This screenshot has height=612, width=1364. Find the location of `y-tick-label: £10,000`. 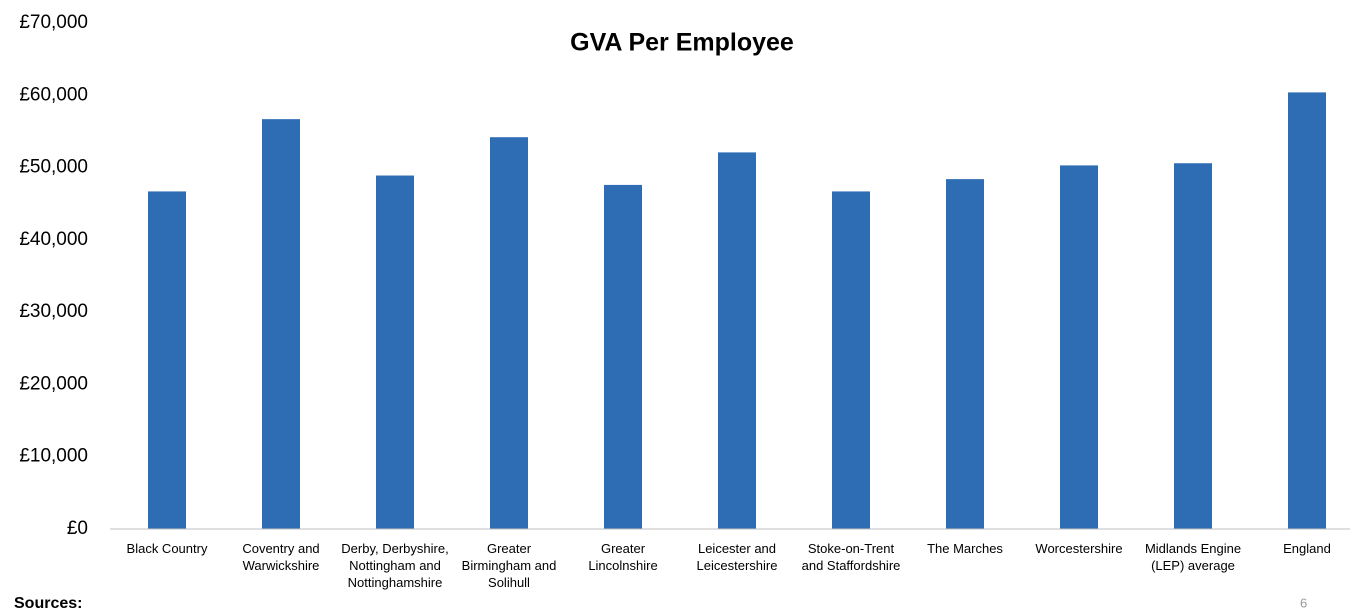

y-tick-label: £10,000 is located at coordinates (53, 456).